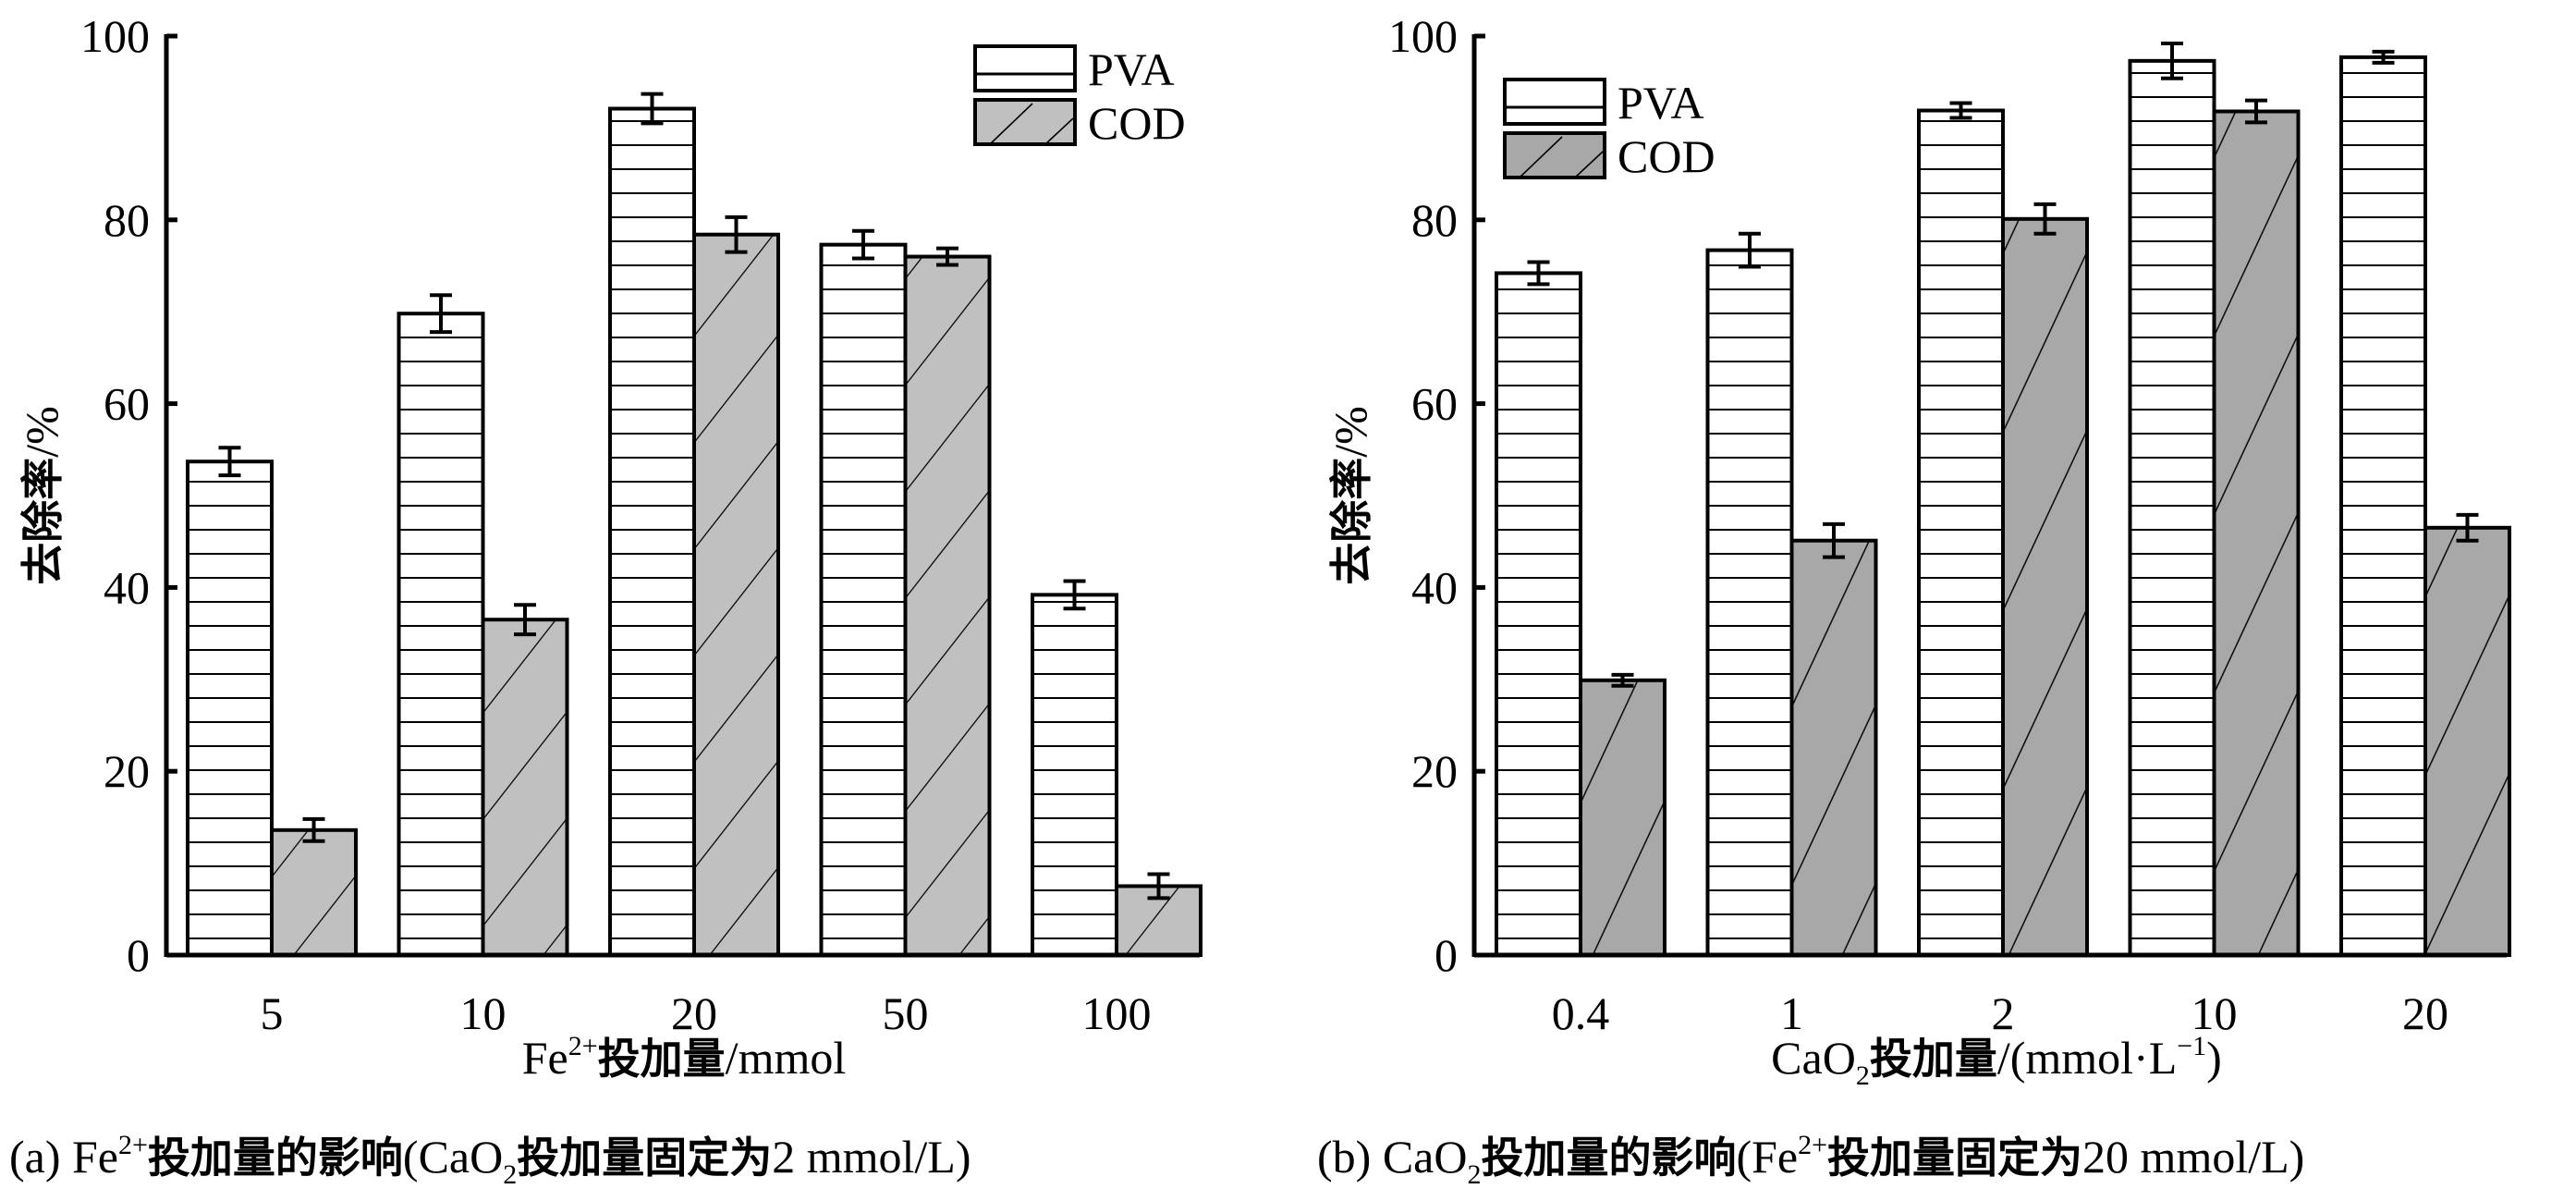 The width and height of the screenshot is (2576, 1201). Describe the element at coordinates (2214, 1058) in the screenshot. I see `x-axis-title-part: )` at that location.